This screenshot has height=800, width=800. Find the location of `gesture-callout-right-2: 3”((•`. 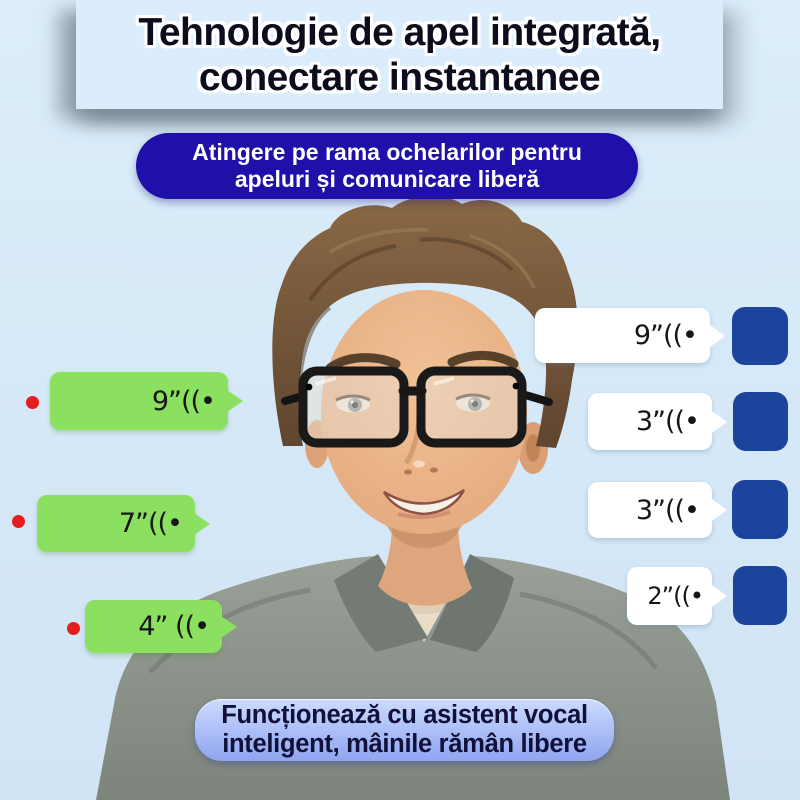

gesture-callout-right-2: 3”((• is located at coordinates (650, 421).